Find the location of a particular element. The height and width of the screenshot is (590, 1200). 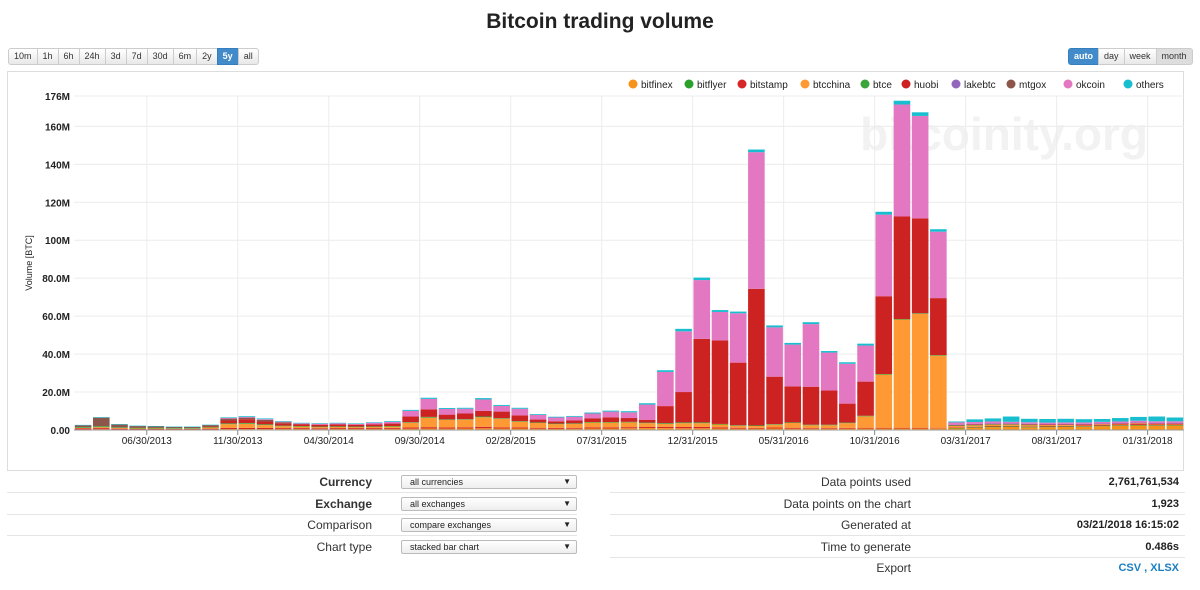

grouping-button-day: day is located at coordinates (1111, 56).